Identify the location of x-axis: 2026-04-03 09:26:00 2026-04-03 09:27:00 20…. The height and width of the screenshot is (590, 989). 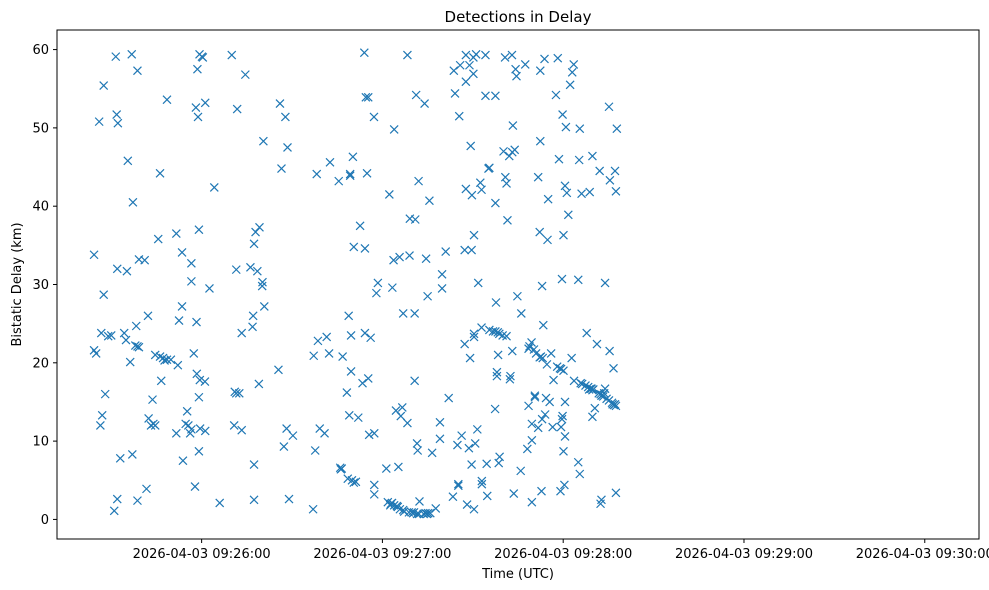
(561, 550).